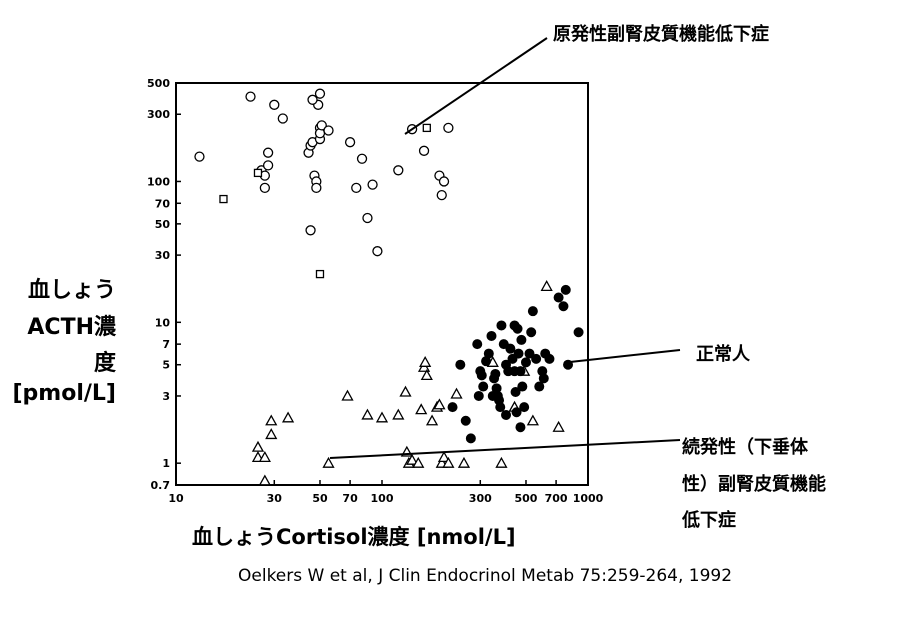 The height and width of the screenshot is (643, 907). I want to click on x-tick-label: 500, so click(526, 498).